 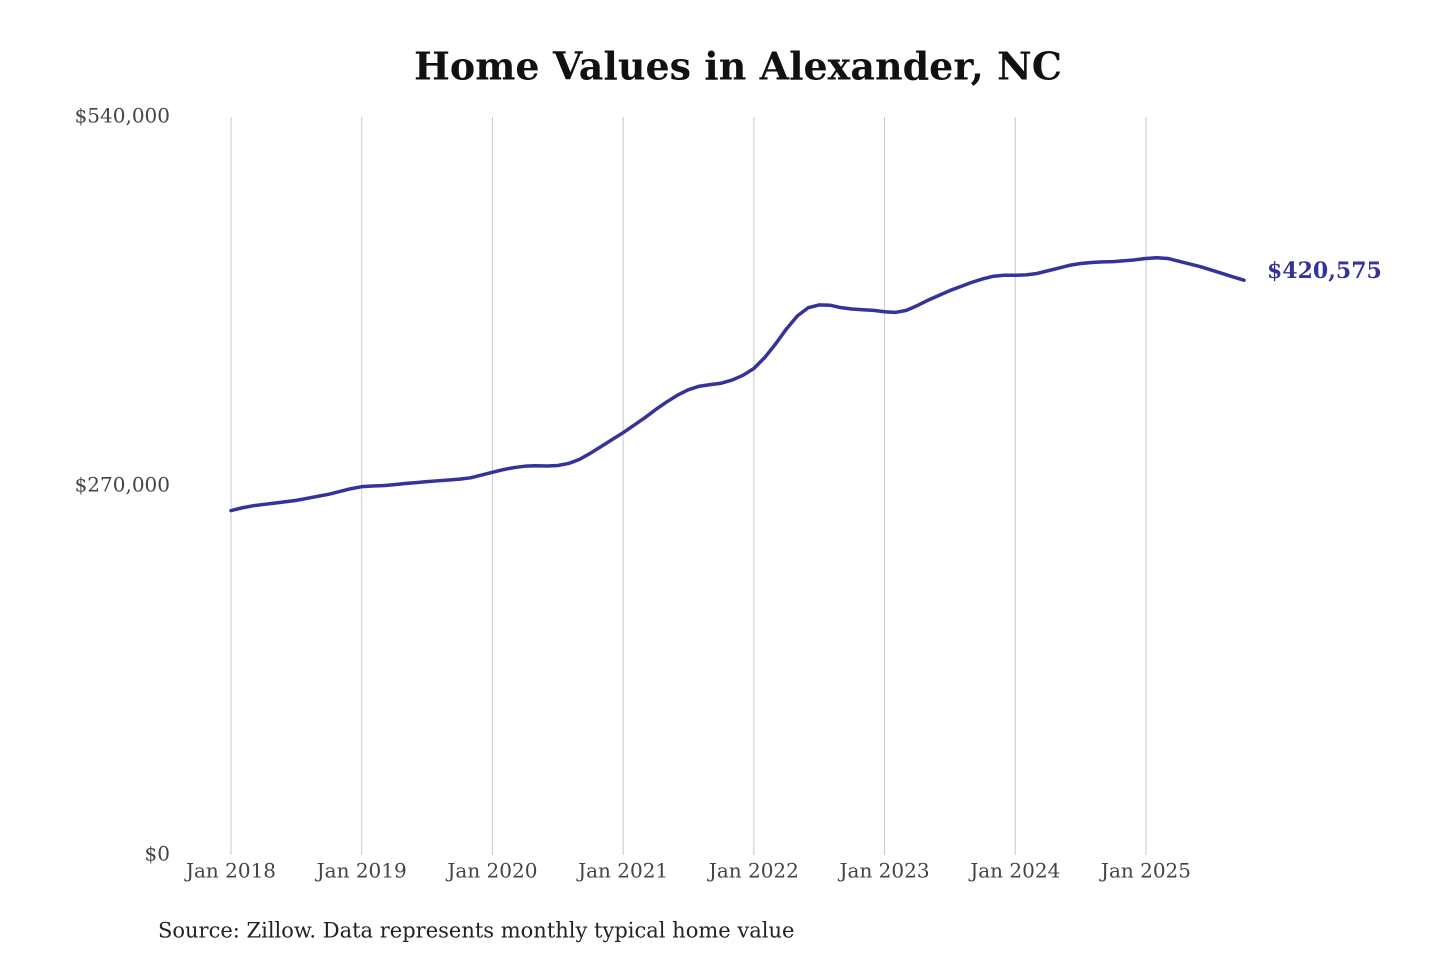 I want to click on x-tick-label: Jan 2022, so click(x=753, y=871).